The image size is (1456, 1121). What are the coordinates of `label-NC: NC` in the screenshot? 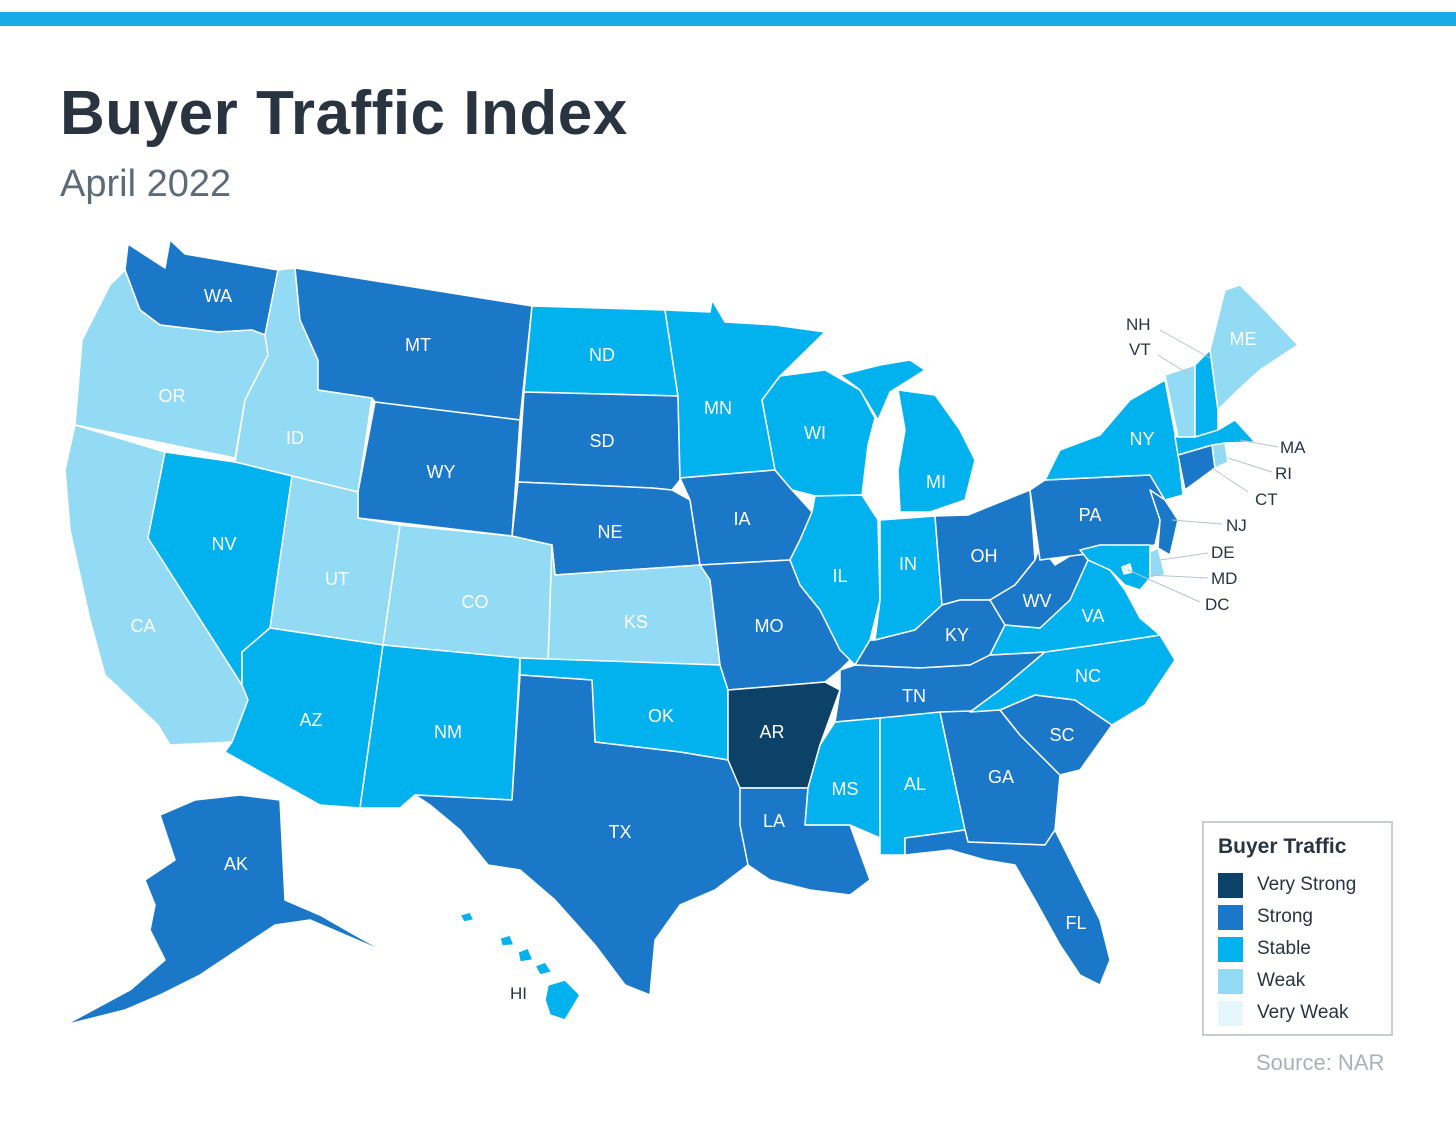 It's located at (1088, 676).